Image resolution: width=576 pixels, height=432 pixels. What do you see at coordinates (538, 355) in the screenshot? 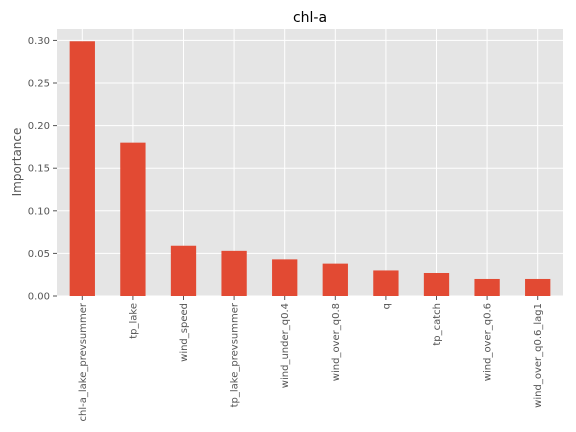
I see `x-tick-label: wind_over_q0.6_lag1` at bounding box center [538, 355].